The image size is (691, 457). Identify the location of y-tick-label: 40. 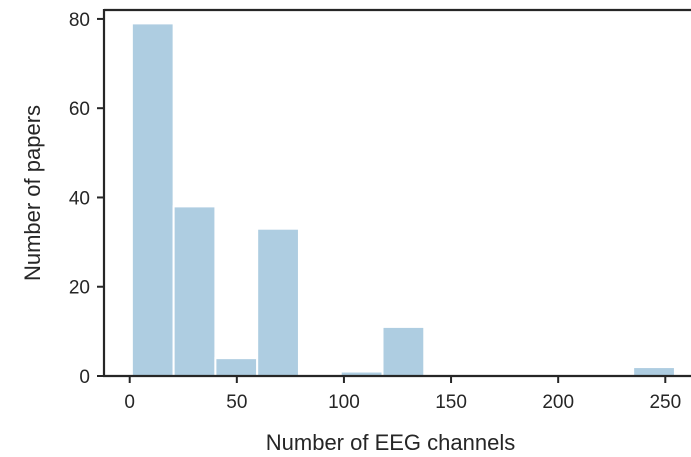
(79, 198).